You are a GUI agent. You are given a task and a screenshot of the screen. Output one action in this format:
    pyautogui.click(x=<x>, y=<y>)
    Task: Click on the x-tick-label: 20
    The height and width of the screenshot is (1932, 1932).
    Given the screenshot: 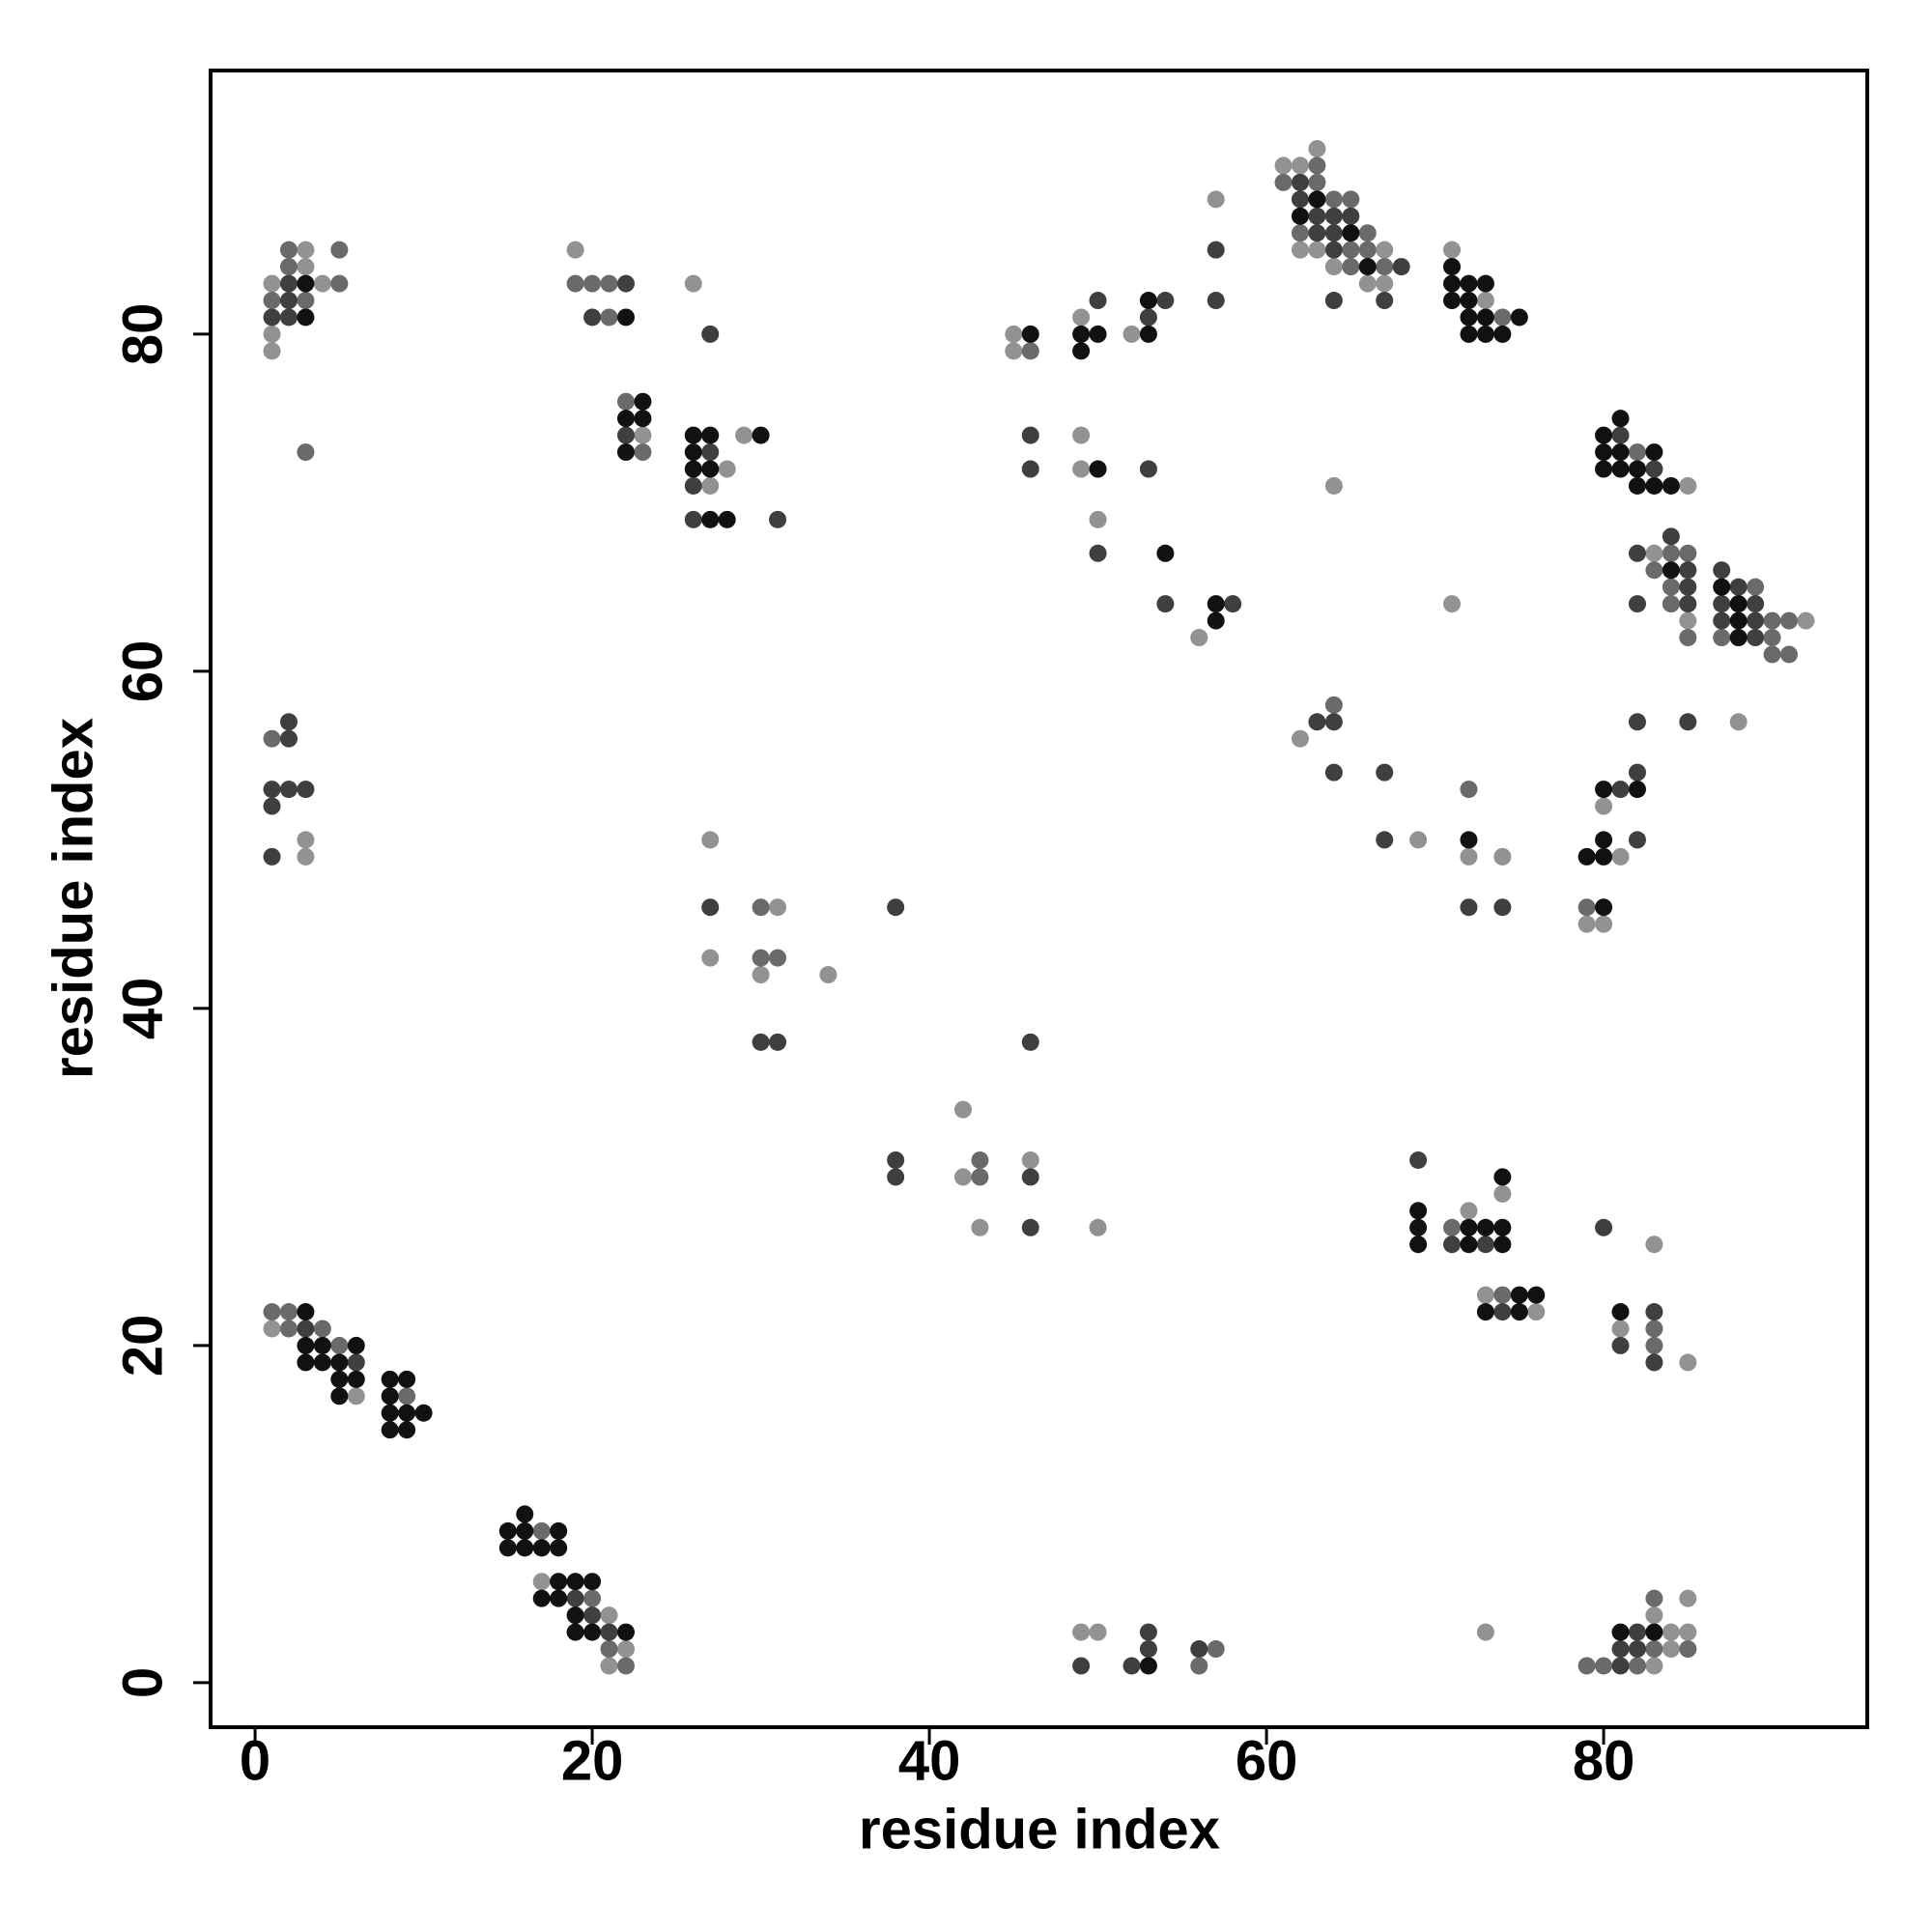 What is the action you would take?
    pyautogui.click(x=592, y=1760)
    